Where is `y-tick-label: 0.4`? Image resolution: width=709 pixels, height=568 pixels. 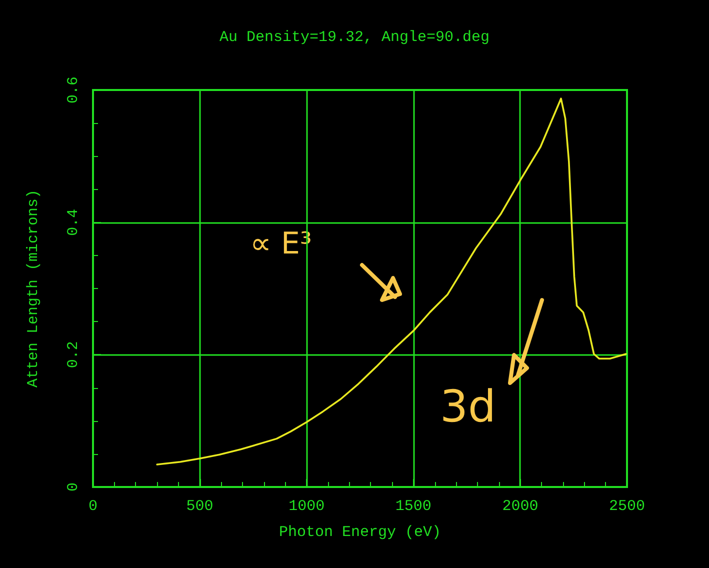 y-tick-label: 0.4 is located at coordinates (73, 222).